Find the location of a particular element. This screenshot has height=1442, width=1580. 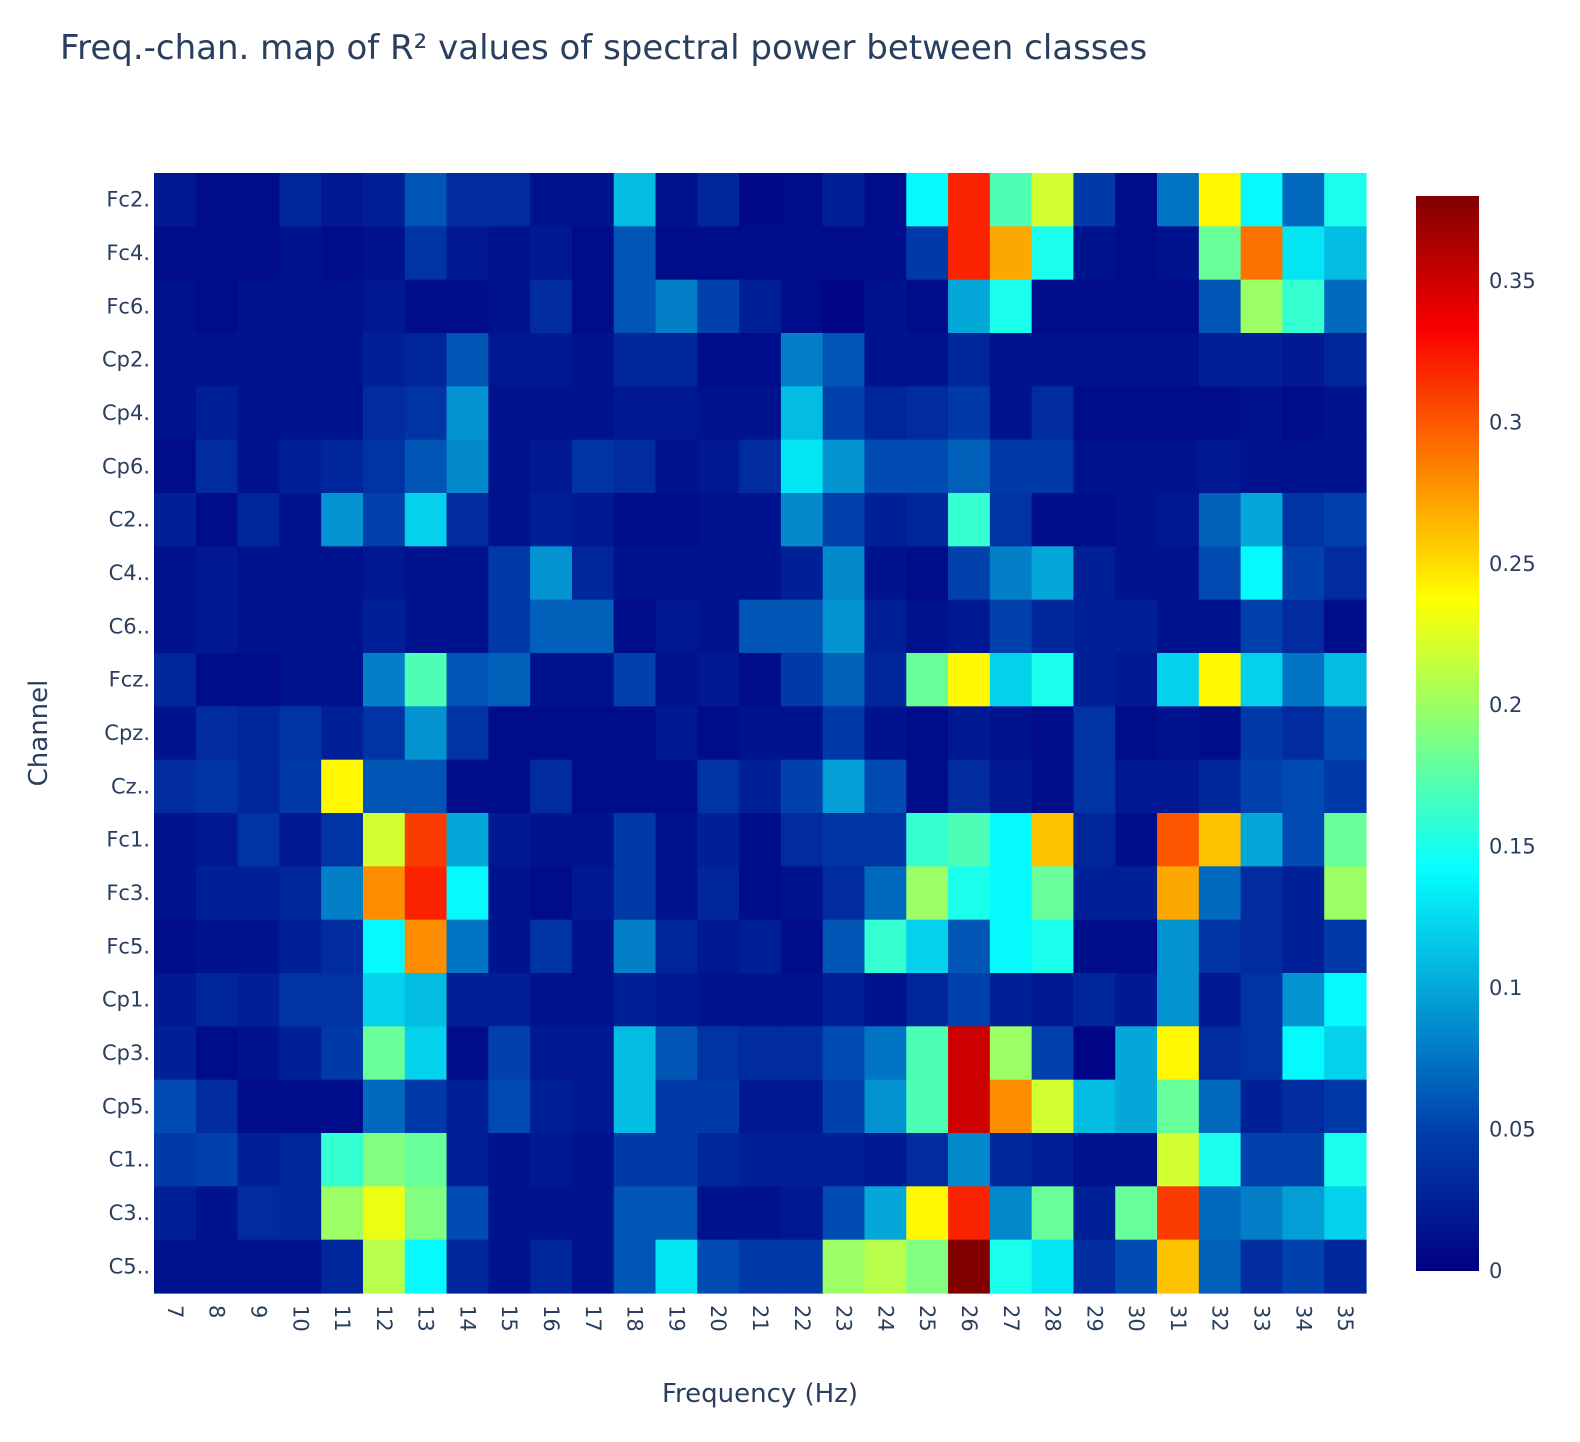

x-tick-label: 20 is located at coordinates (718, 1318).